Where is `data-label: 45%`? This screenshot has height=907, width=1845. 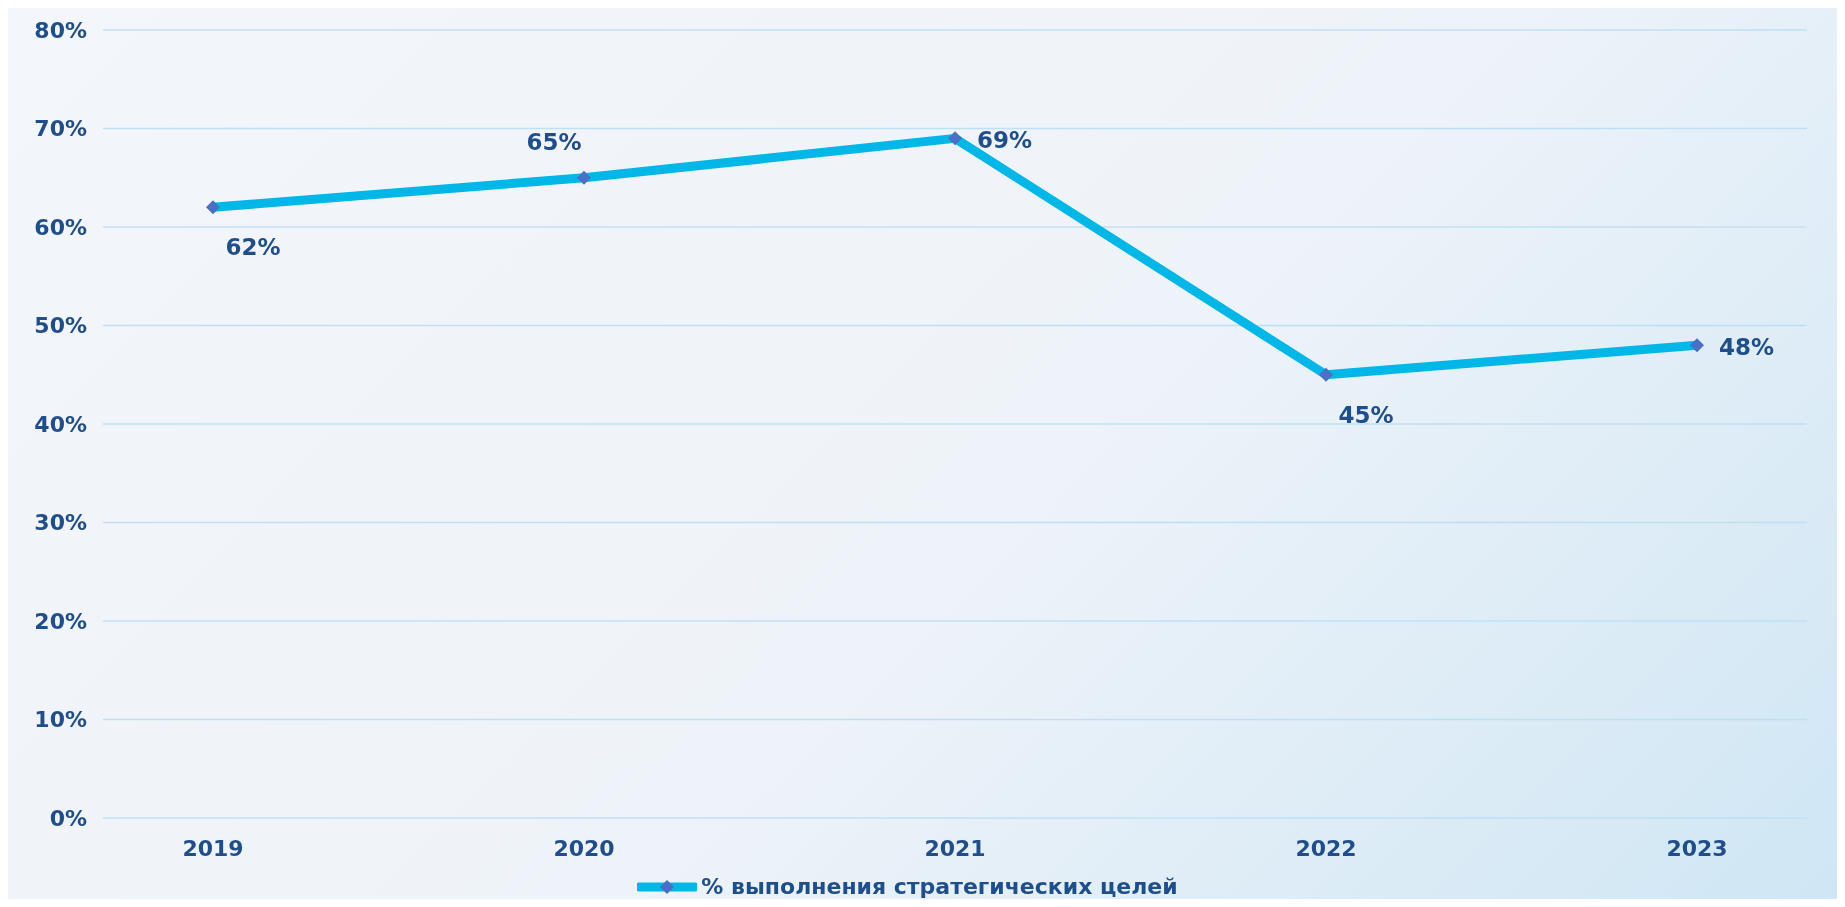
data-label: 45% is located at coordinates (1366, 414).